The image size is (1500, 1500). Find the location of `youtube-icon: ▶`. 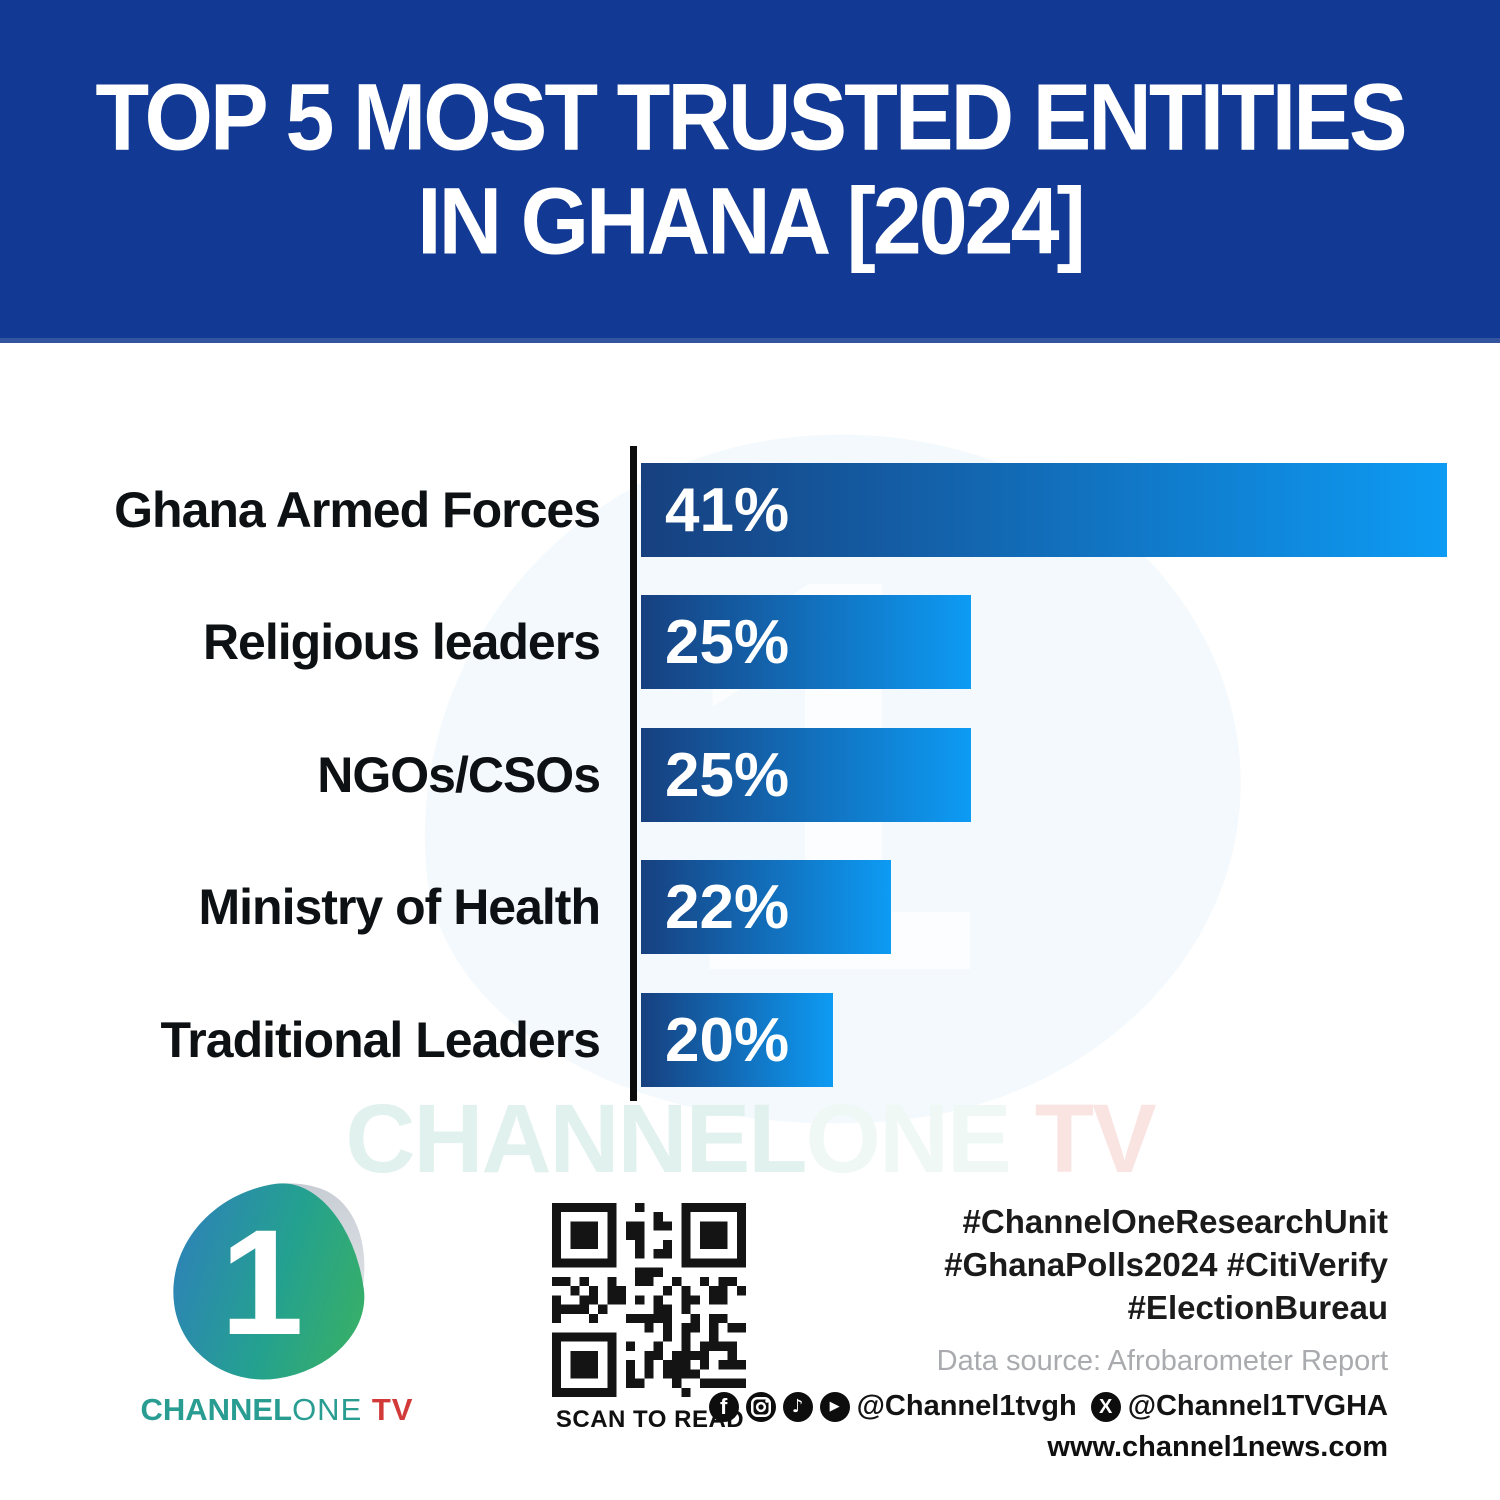

youtube-icon: ▶ is located at coordinates (834, 1406).